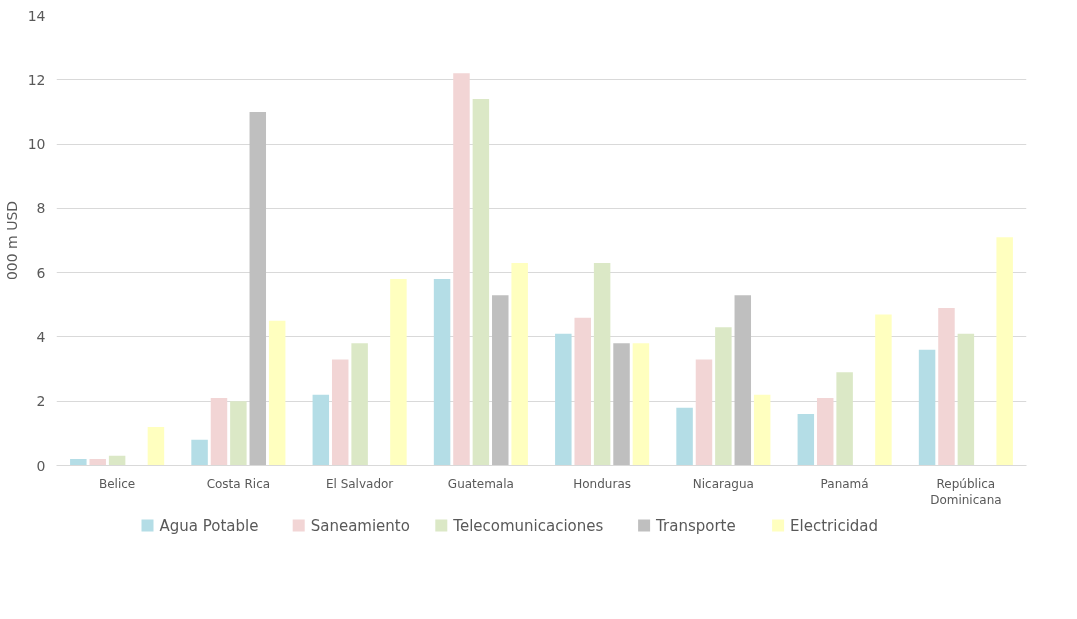  I want to click on y-tick-label: 12, so click(36, 79).